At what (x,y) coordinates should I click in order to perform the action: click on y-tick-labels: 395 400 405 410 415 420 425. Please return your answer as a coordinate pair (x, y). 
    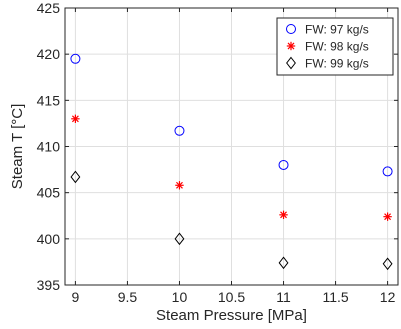
    Looking at the image, I should click on (49, 146).